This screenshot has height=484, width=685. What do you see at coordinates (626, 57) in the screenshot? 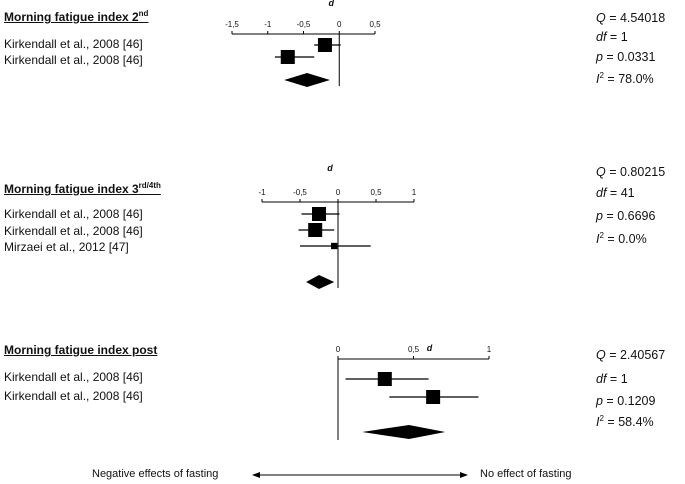
I see `stat-p: p = 0.0331` at bounding box center [626, 57].